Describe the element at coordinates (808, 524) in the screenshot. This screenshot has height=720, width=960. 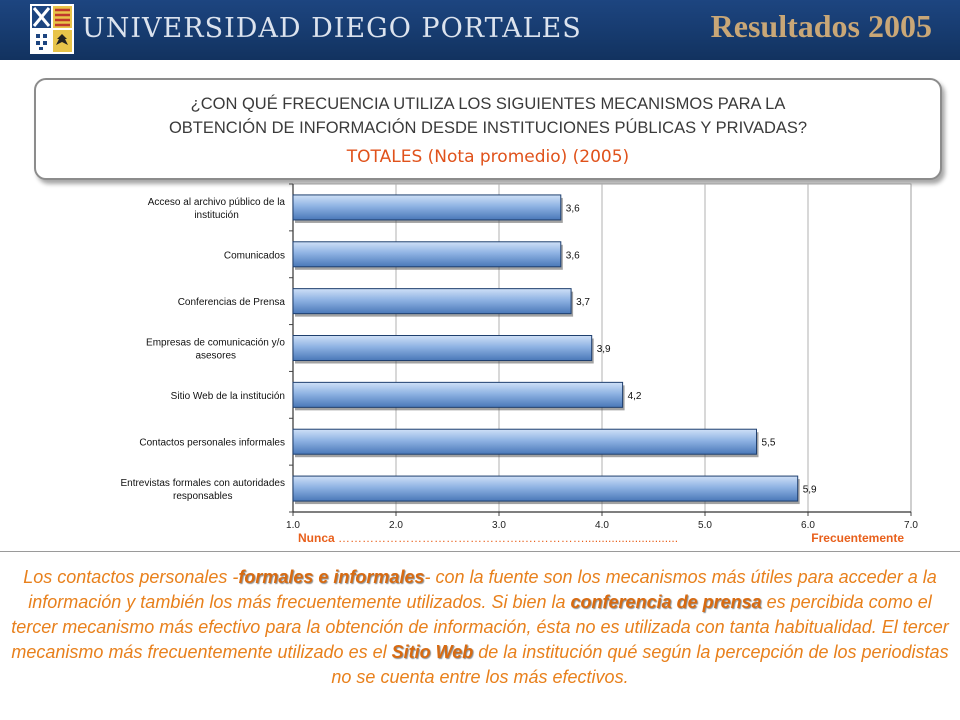
I see `x-tick-label: 6,0` at that location.